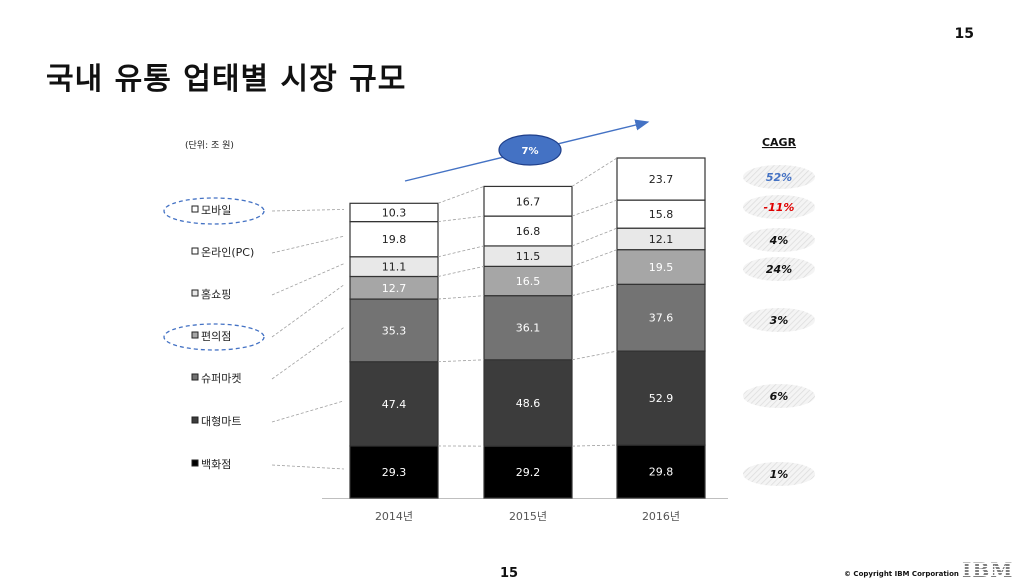 The width and height of the screenshot is (1024, 584). Describe the element at coordinates (661, 516) in the screenshot. I see `x-tick-label-3: 2016년` at that location.